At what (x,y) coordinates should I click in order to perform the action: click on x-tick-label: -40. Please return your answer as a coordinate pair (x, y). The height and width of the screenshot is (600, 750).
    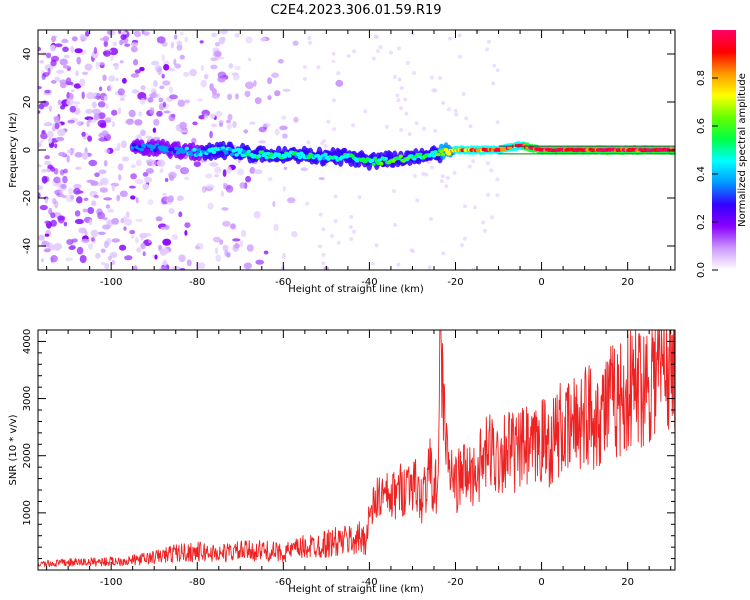
    Looking at the image, I should click on (369, 582).